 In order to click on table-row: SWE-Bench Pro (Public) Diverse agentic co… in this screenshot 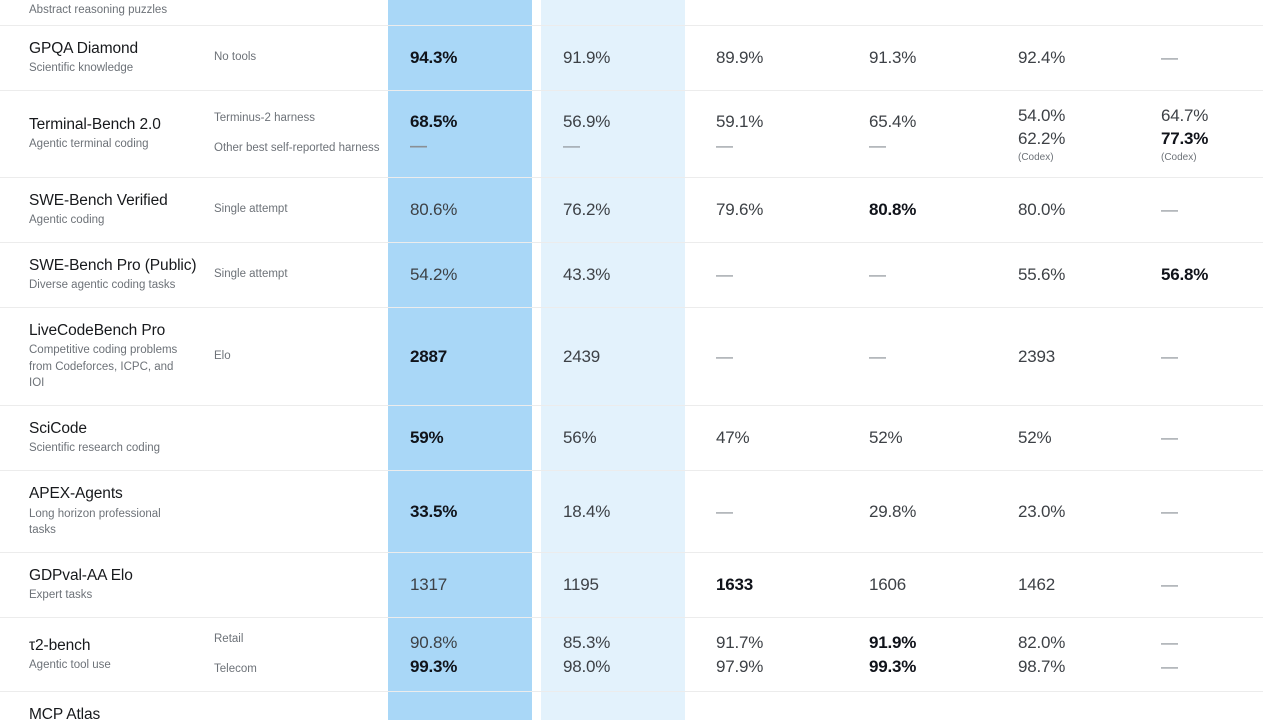, I will do `click(631, 274)`.